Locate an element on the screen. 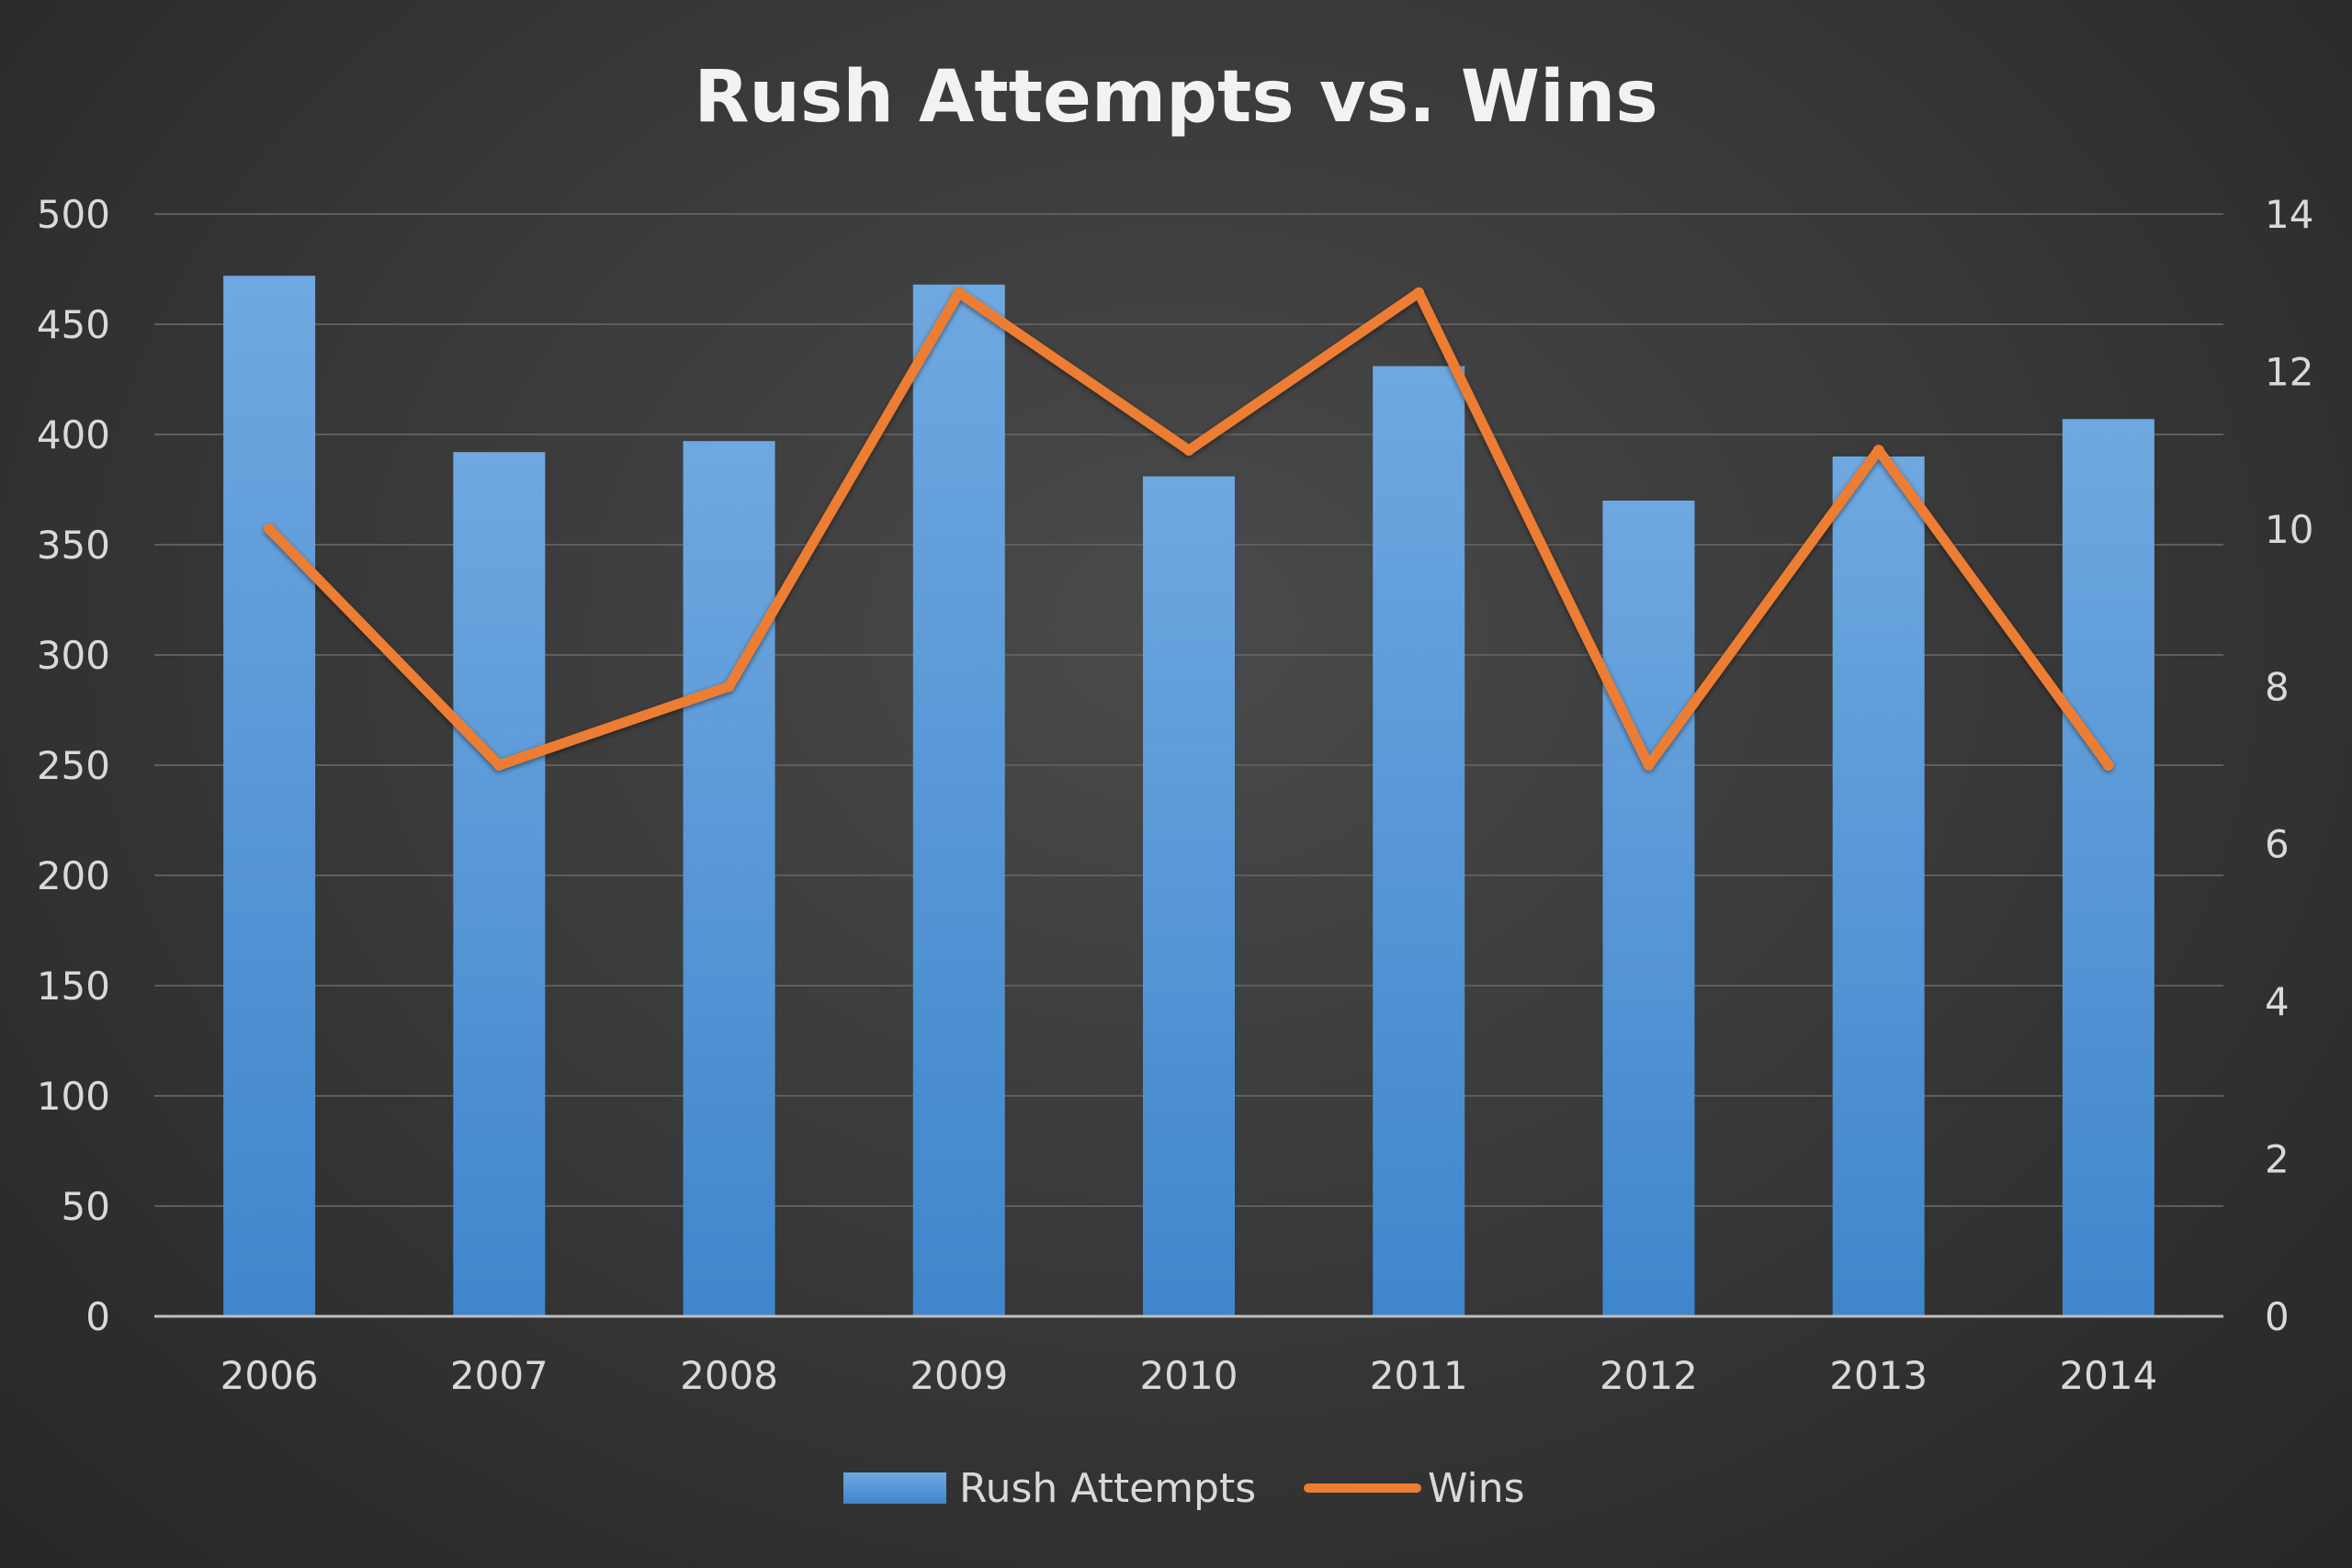  x-axis-tick-label: 2006 is located at coordinates (269, 1375).